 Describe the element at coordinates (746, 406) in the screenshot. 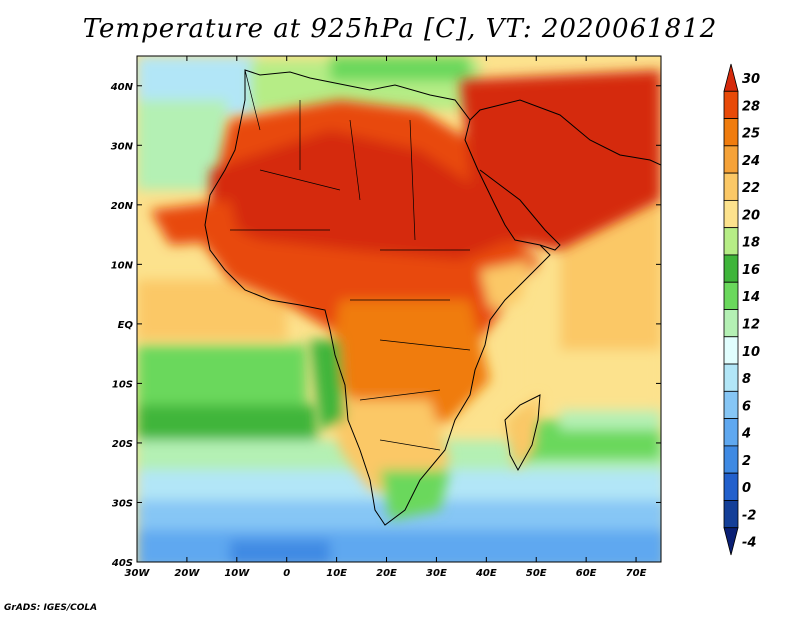

I see `colorbar-label: 6` at that location.